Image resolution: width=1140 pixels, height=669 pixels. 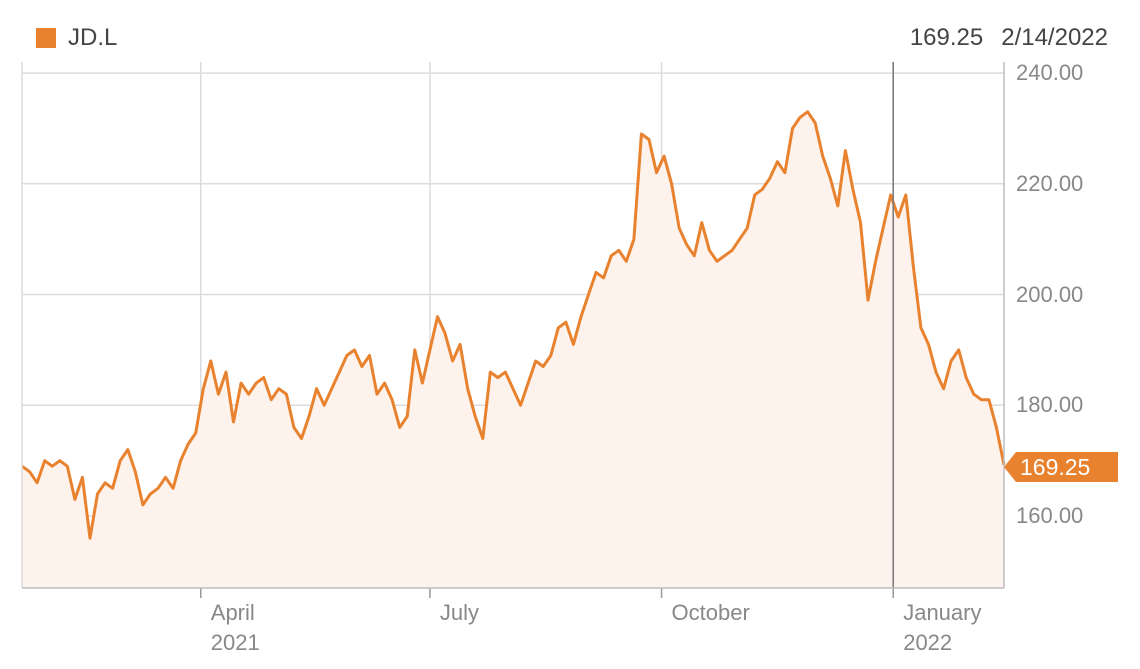 I want to click on last-value-label: 169.25, so click(x=1055, y=467).